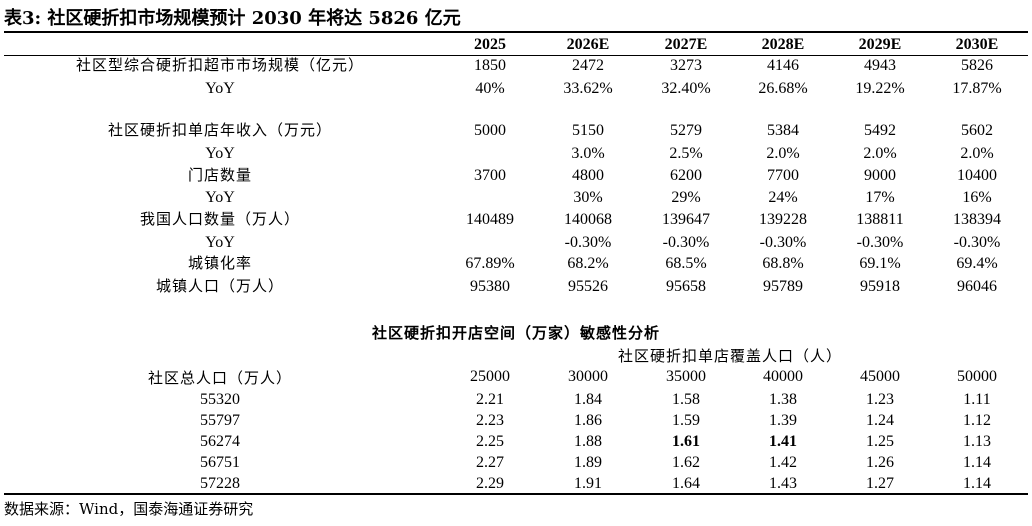  I want to click on row-label: 城镇人口（万人）, so click(220, 286).